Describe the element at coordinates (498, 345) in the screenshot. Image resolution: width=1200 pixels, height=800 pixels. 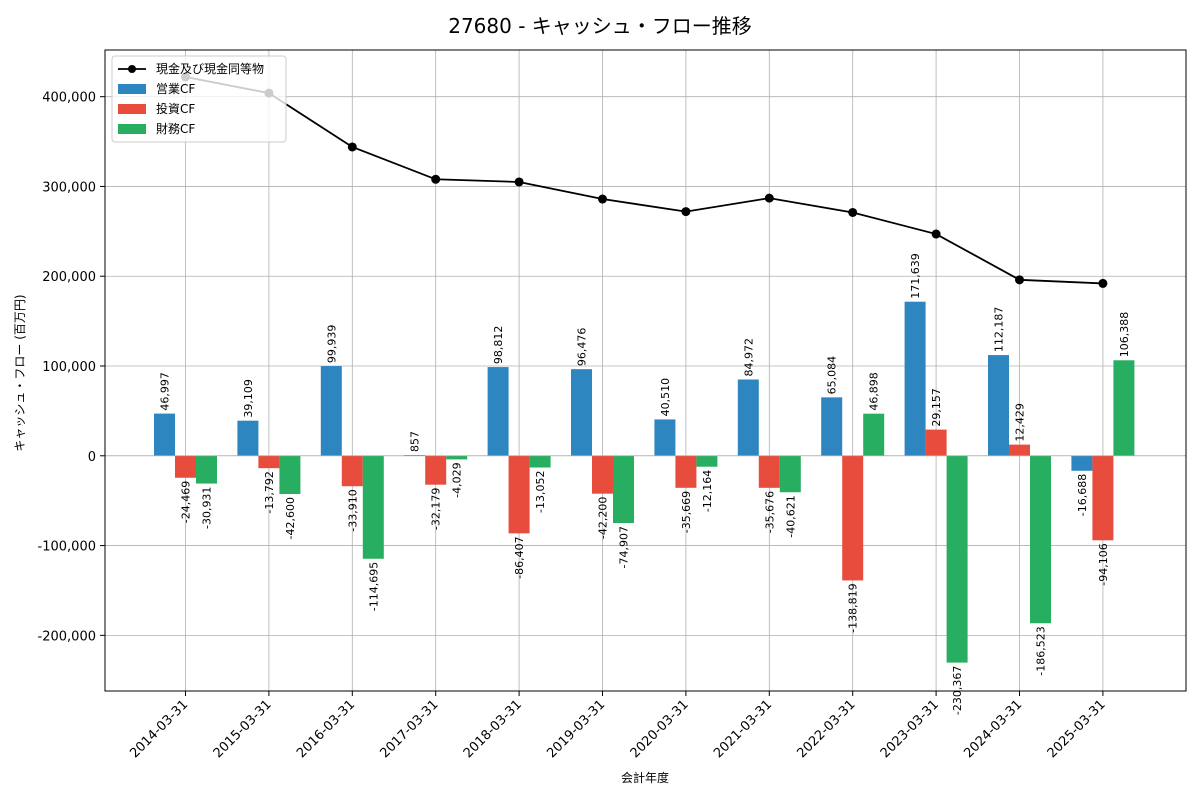
I see `bar-data-label: 98,812` at that location.